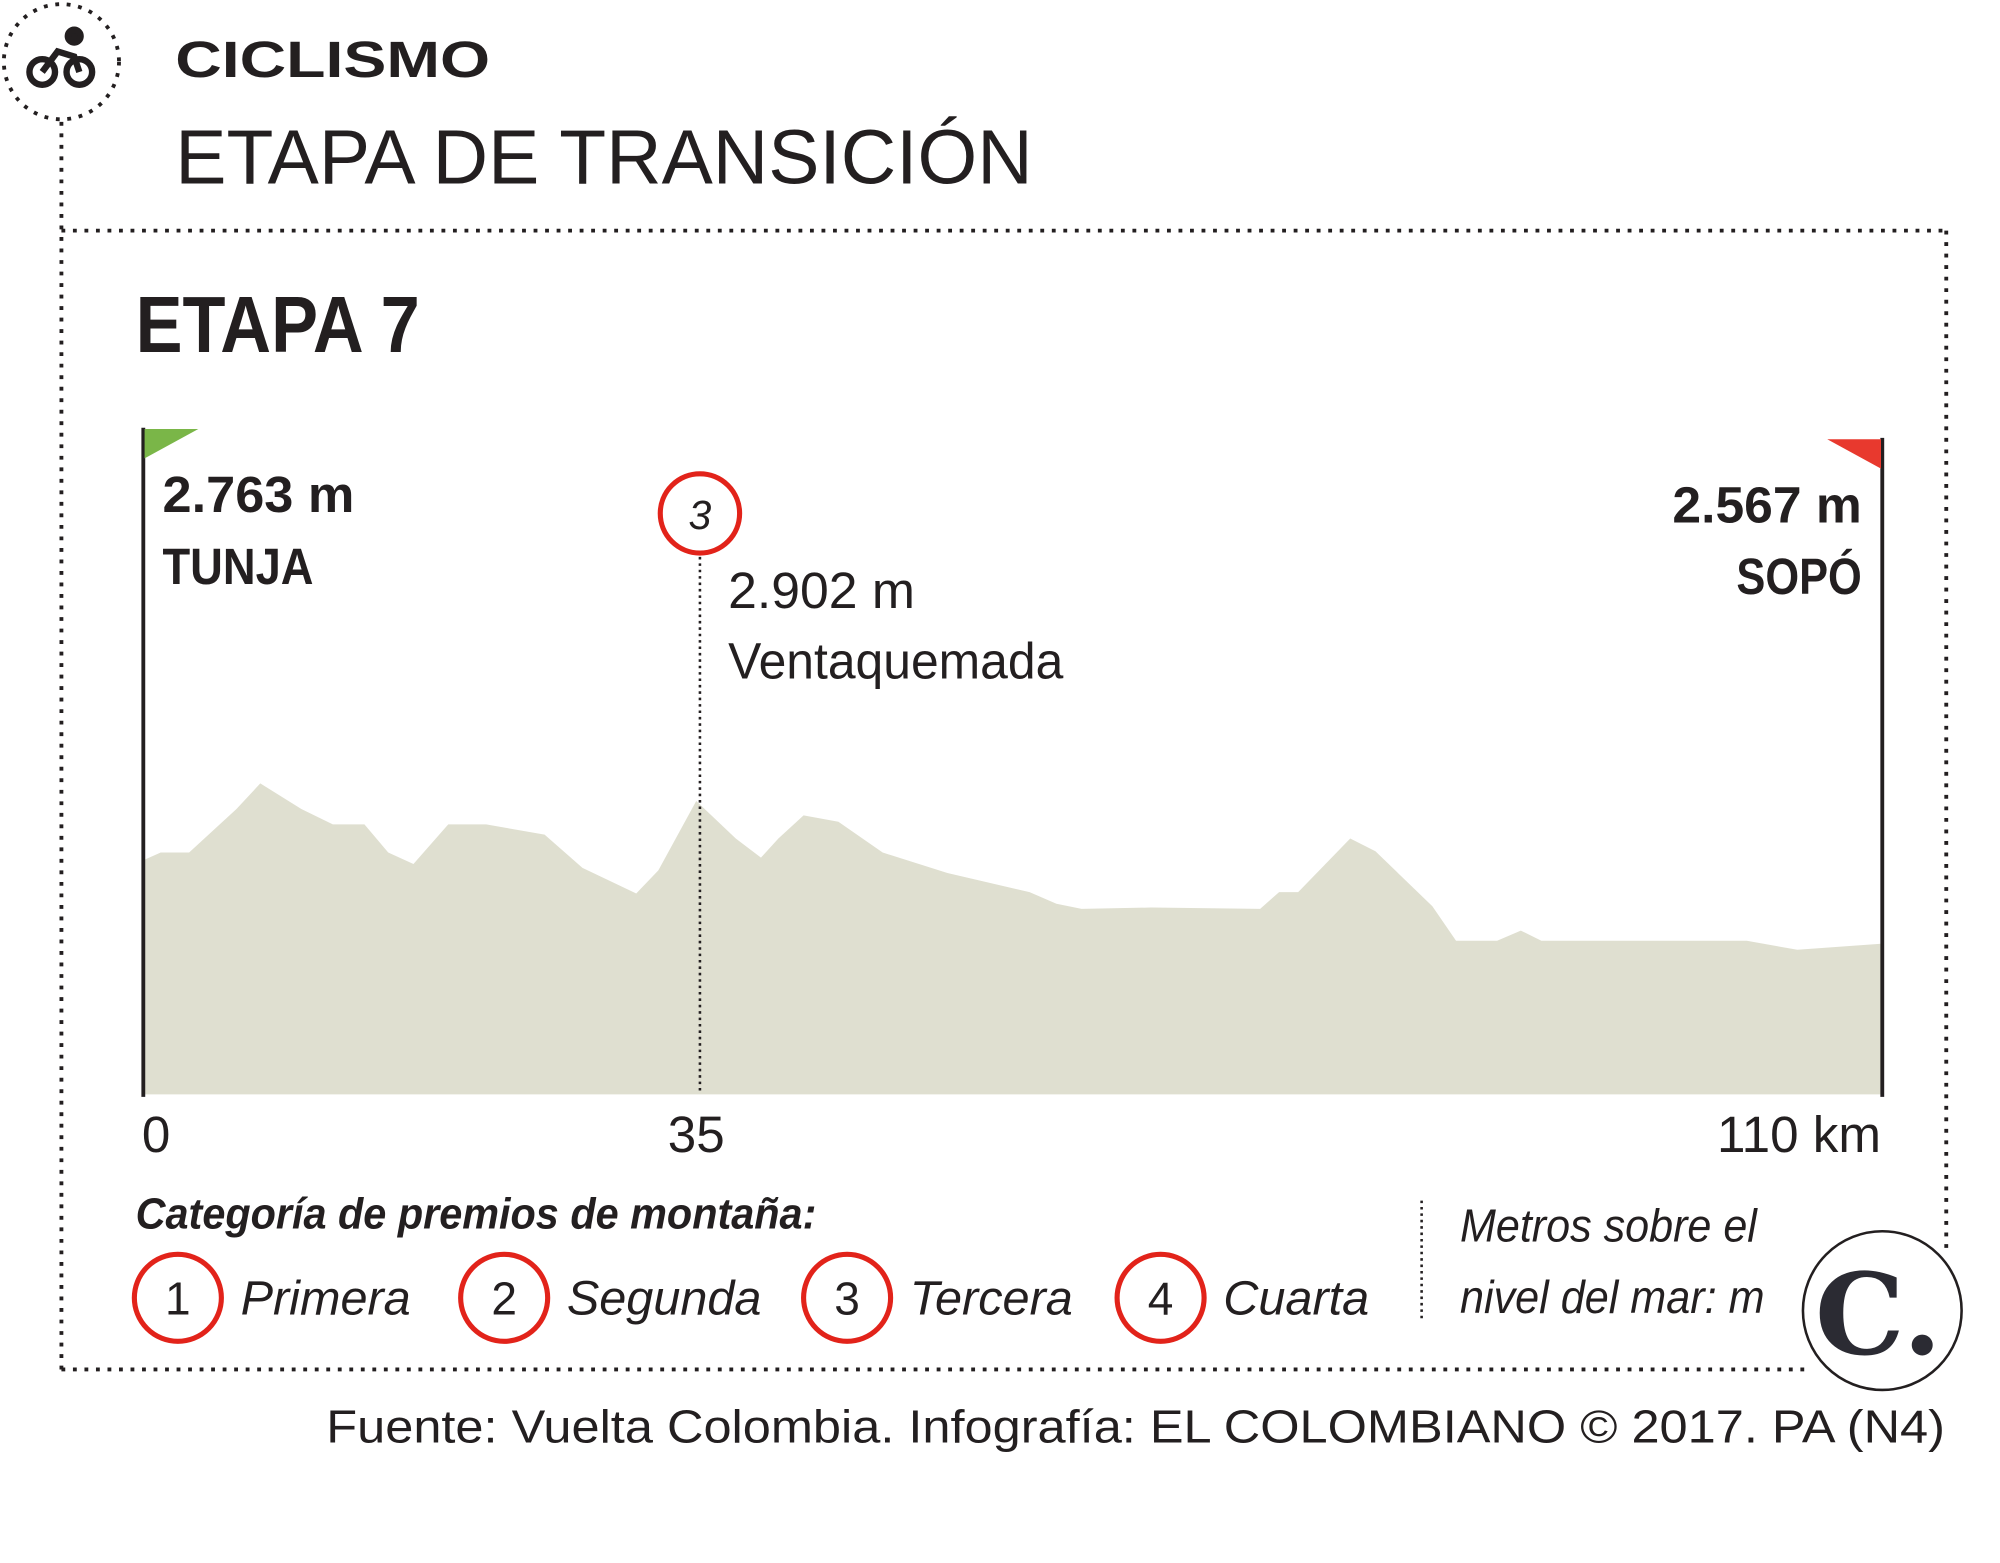 The height and width of the screenshot is (1563, 2000). Describe the element at coordinates (664, 1298) in the screenshot. I see `category-label: Segunda` at that location.